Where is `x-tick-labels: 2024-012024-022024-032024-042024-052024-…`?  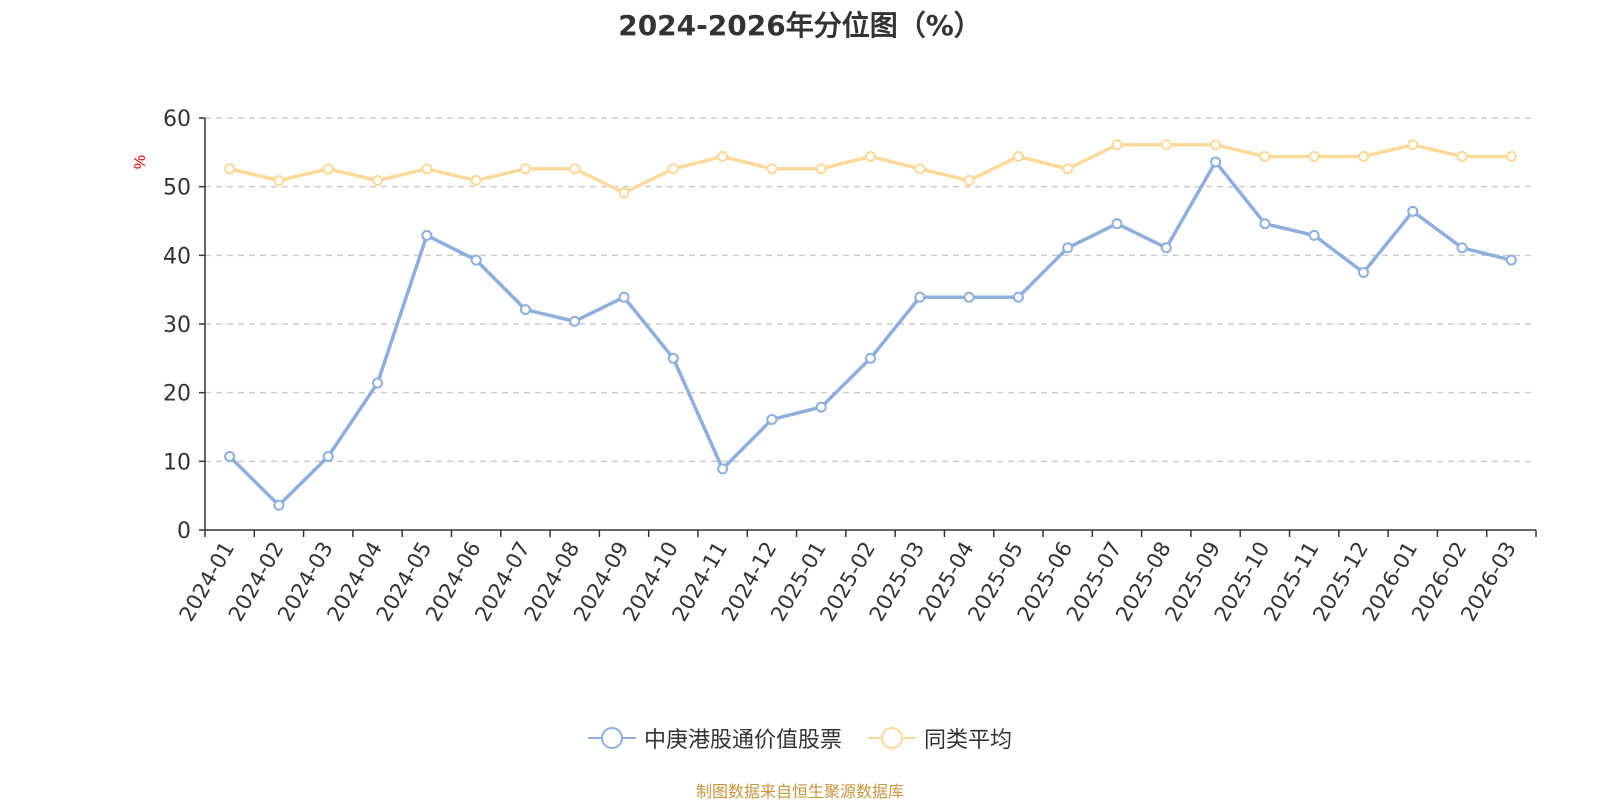 x-tick-labels: 2024-012024-022024-032024-042024-052024-… is located at coordinates (848, 581).